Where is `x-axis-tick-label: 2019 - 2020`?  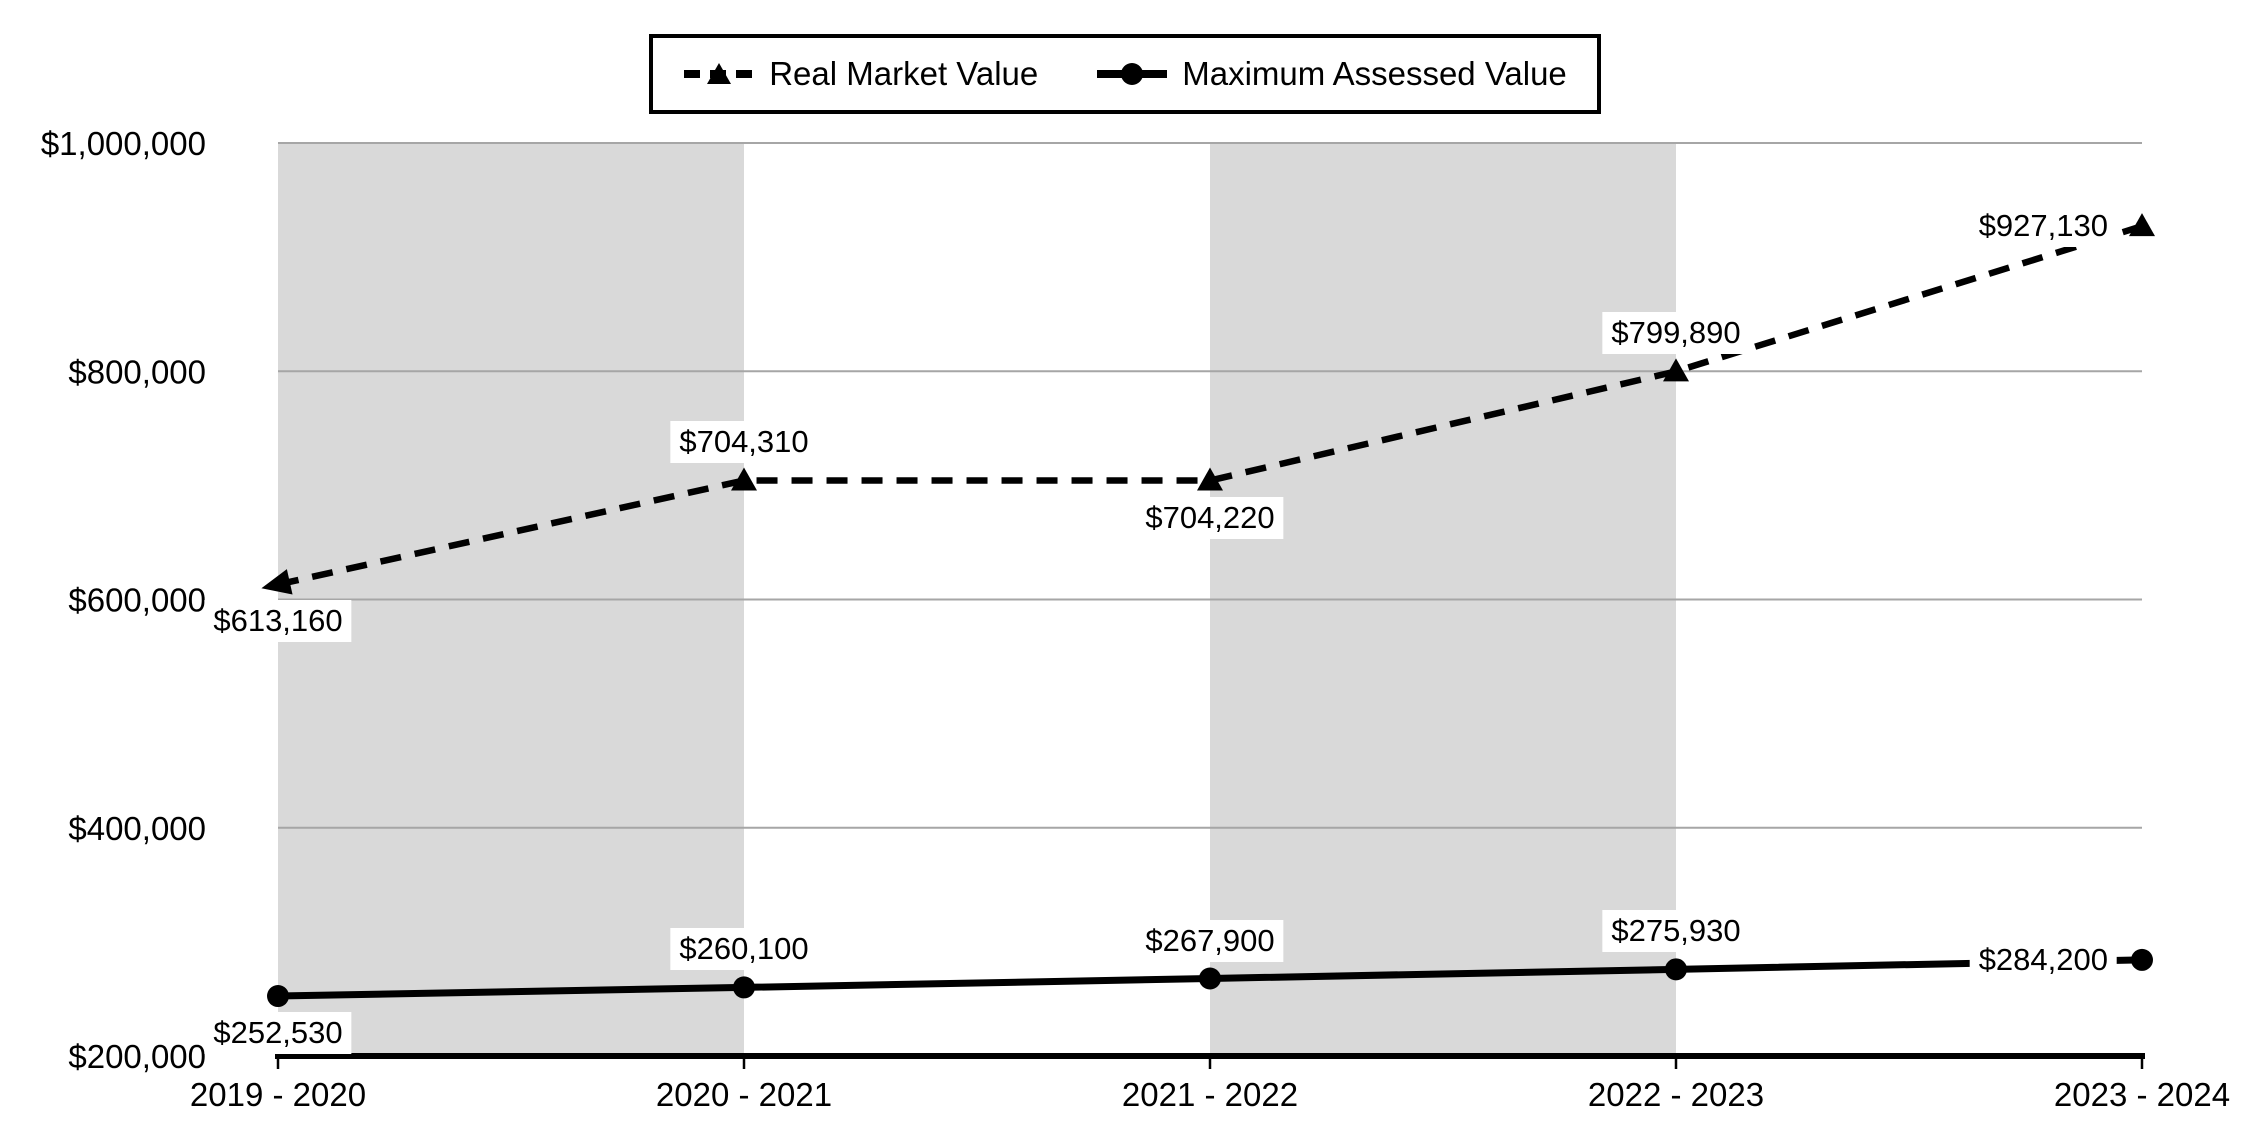 x-axis-tick-label: 2019 - 2020 is located at coordinates (278, 1094).